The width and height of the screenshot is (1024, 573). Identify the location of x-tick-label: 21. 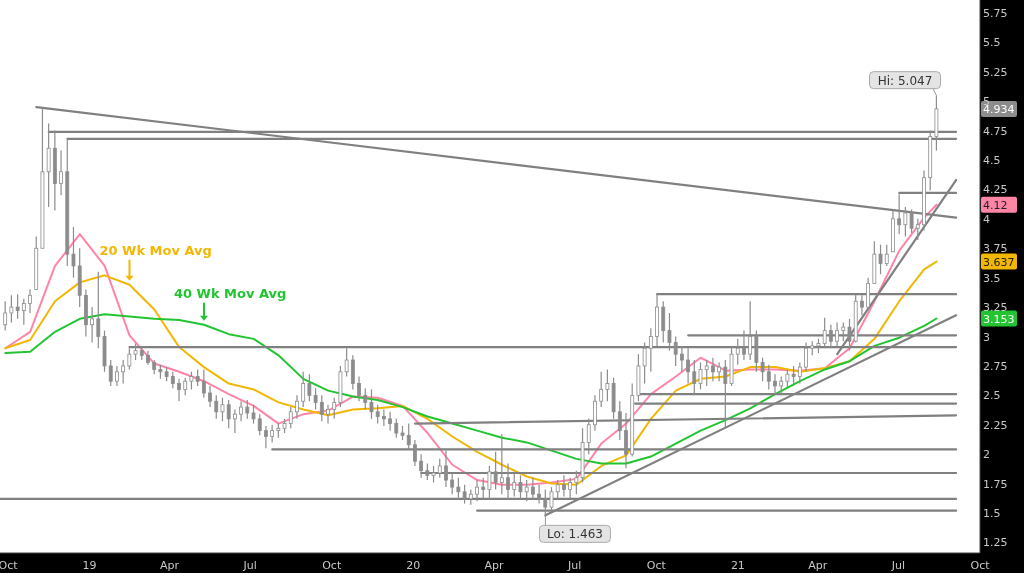
(737, 565).